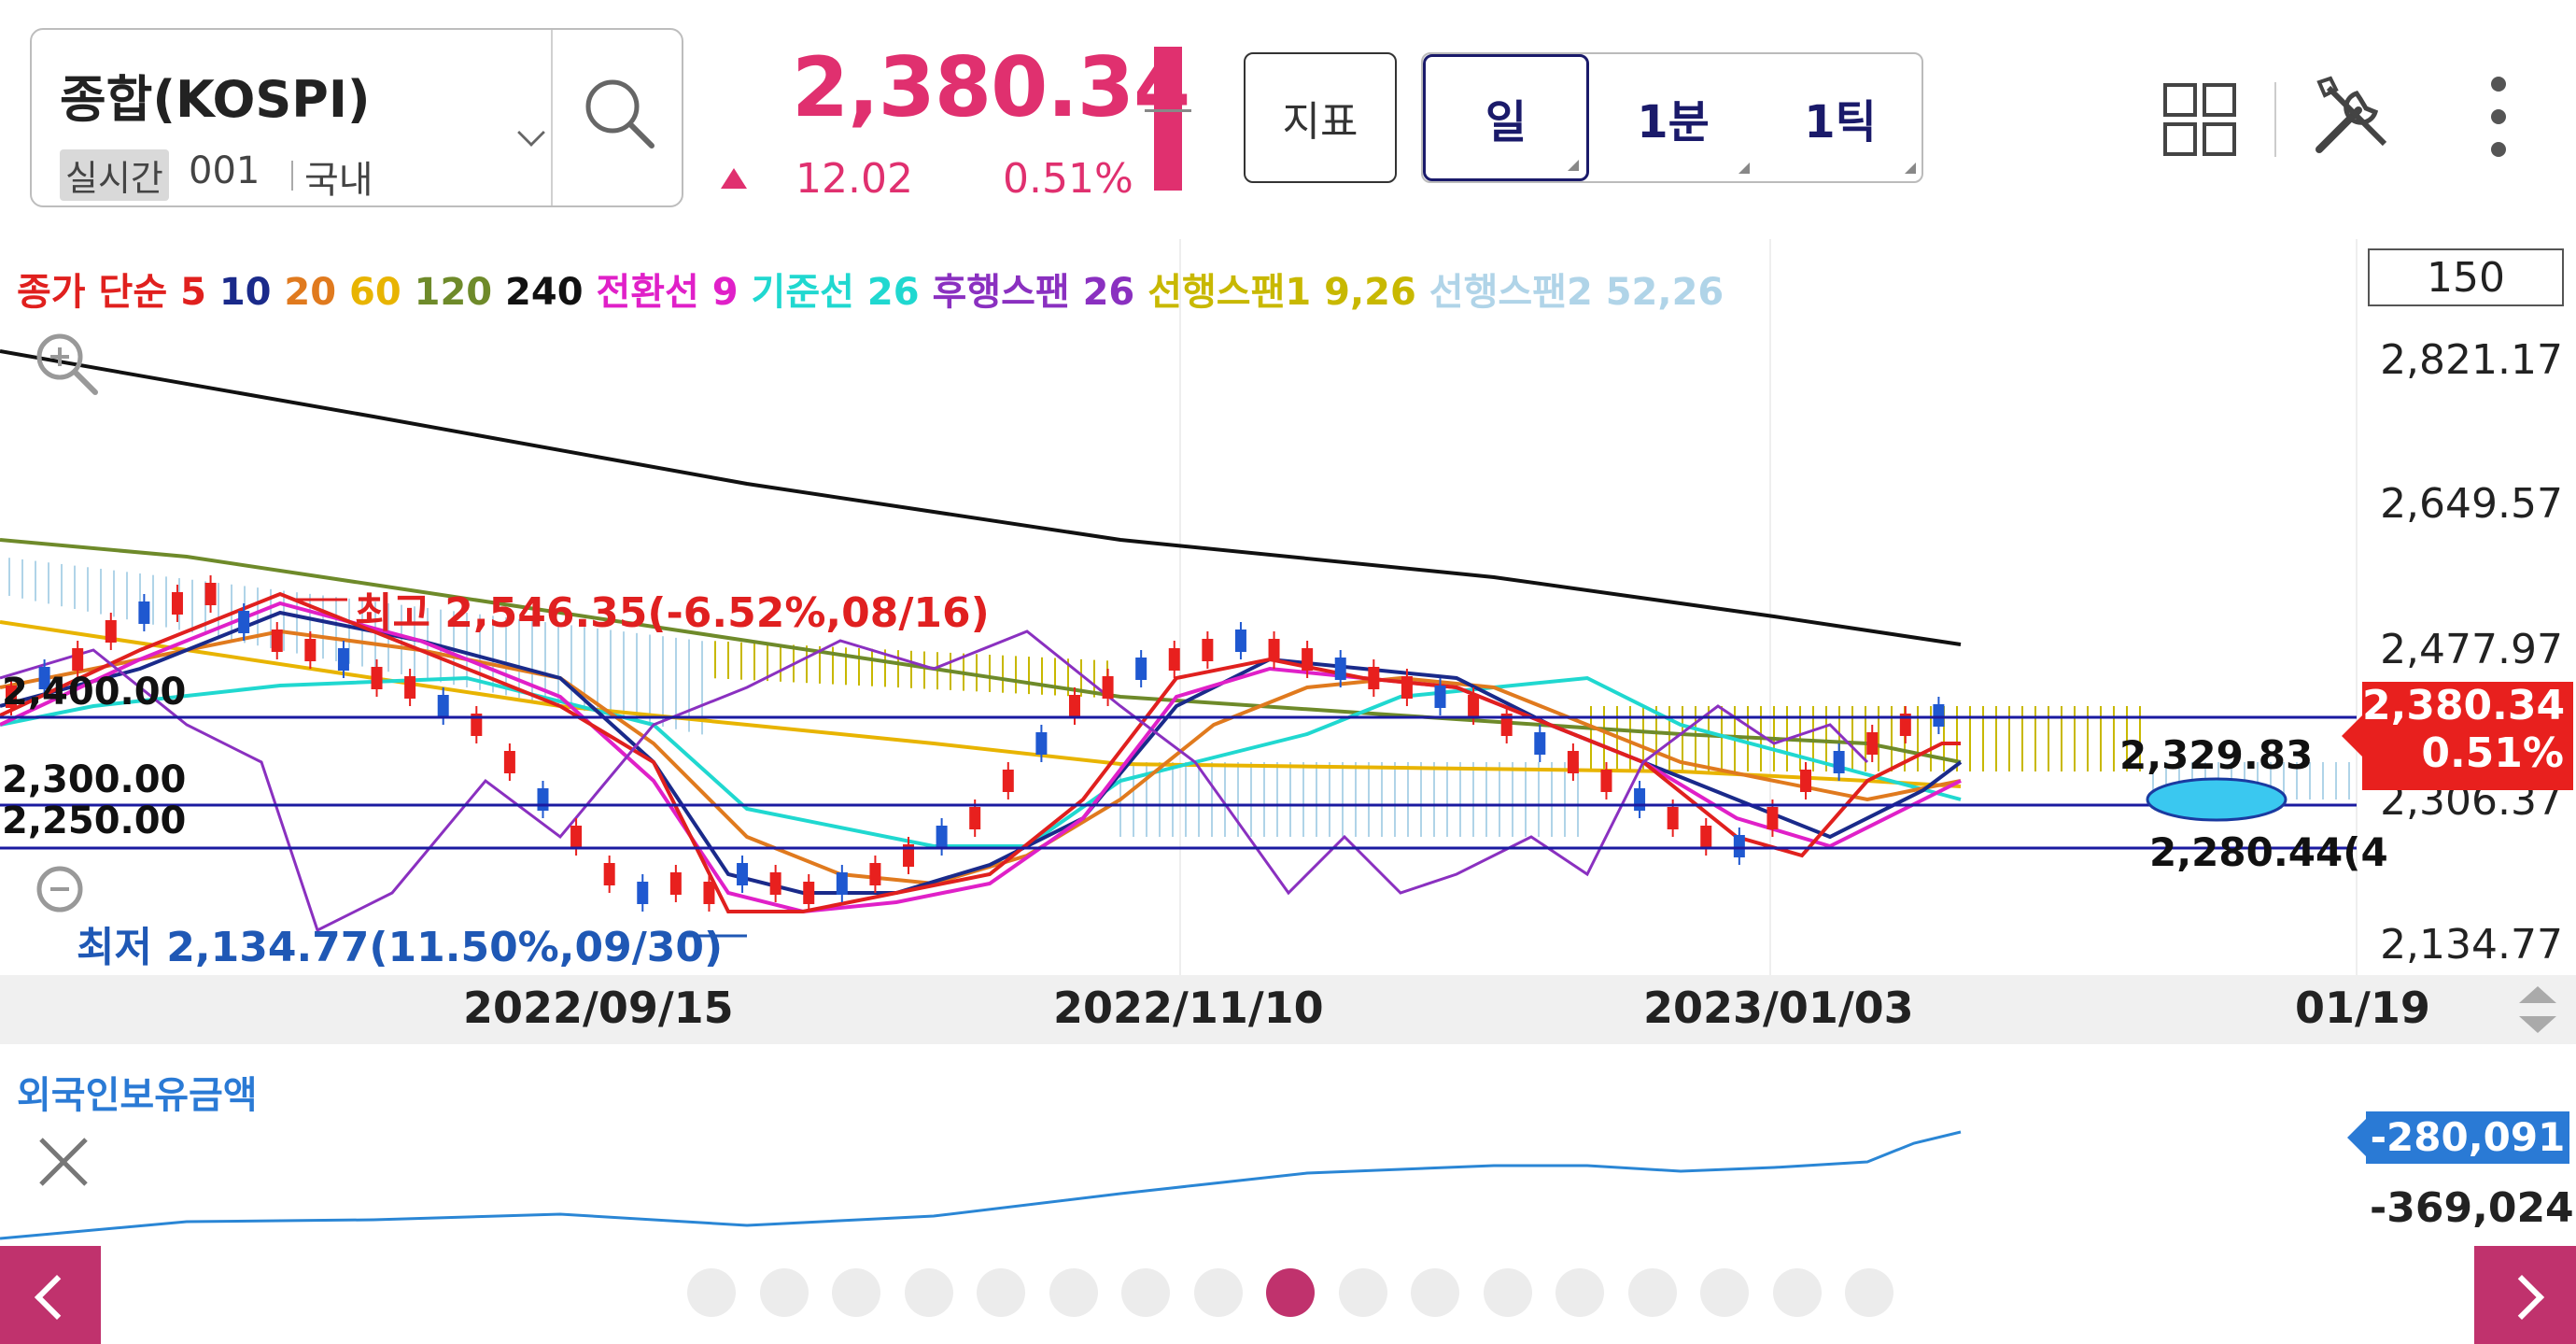 Image resolution: width=2576 pixels, height=1344 pixels. Describe the element at coordinates (292, 176) in the screenshot. I see `divider` at that location.